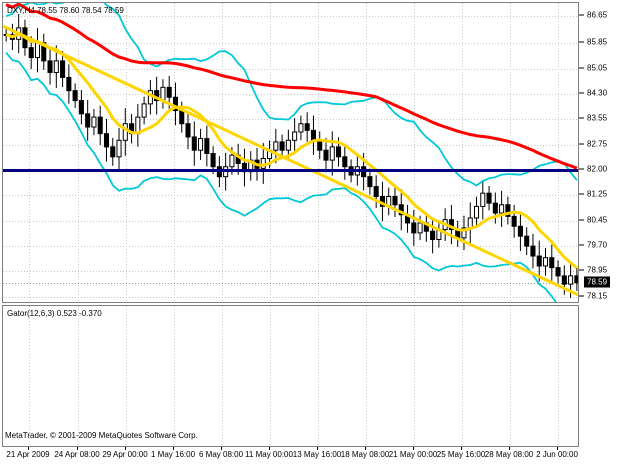  Describe the element at coordinates (597, 245) in the screenshot. I see `price-axis-label: 79.70` at that location.